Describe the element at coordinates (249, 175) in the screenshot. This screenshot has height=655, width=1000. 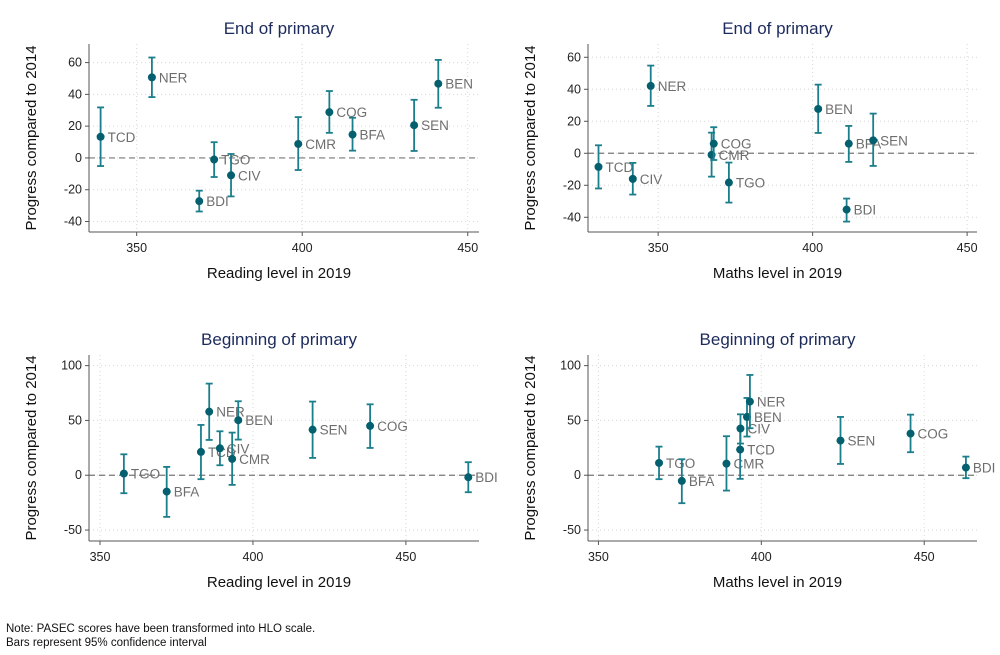
I see `point-label: CIV` at that location.